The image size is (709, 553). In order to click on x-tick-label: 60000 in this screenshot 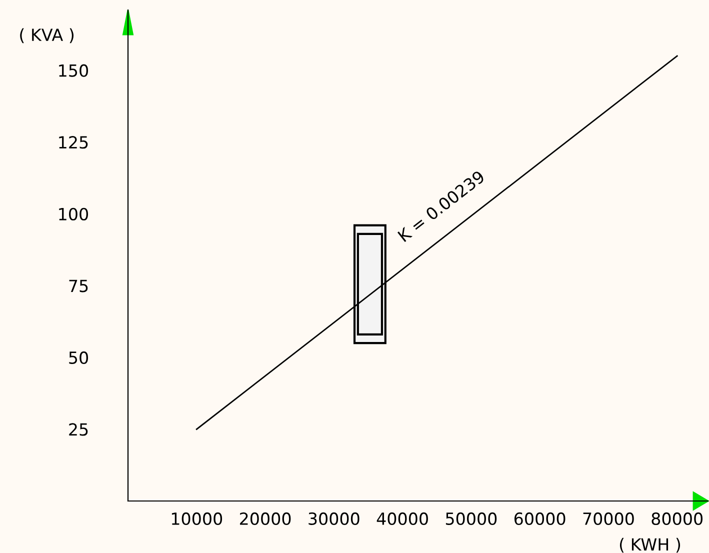, I will do `click(540, 519)`.